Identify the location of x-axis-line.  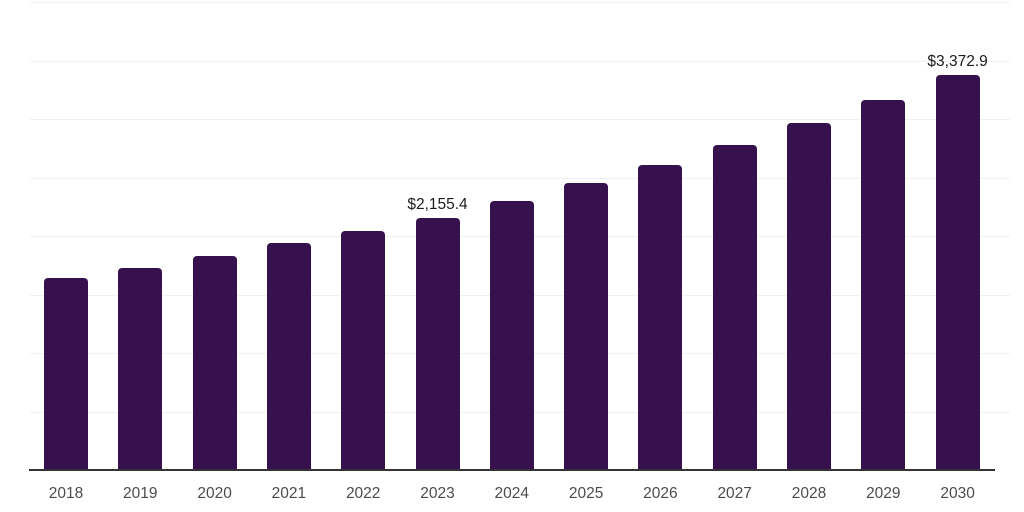
(512, 470).